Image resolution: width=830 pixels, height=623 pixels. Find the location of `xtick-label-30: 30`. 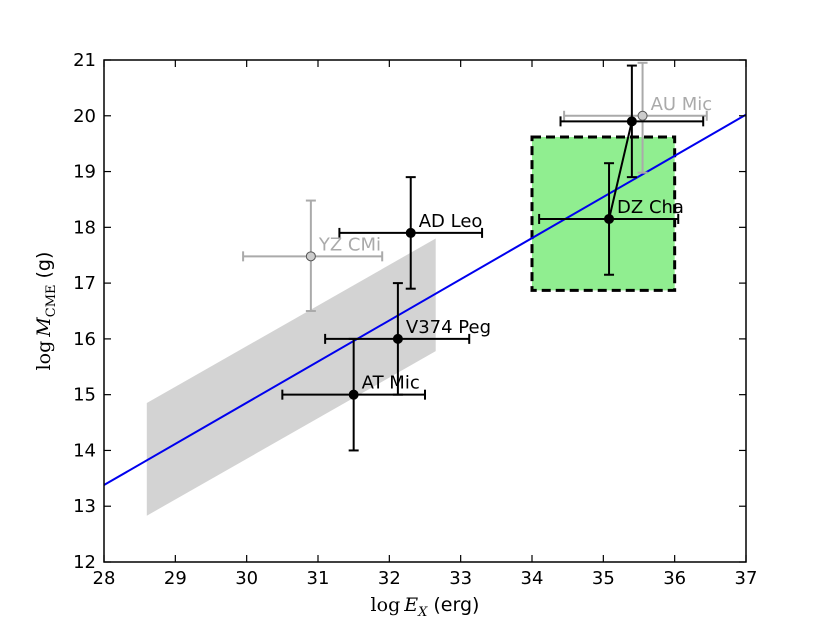

xtick-label-30: 30 is located at coordinates (246, 578).